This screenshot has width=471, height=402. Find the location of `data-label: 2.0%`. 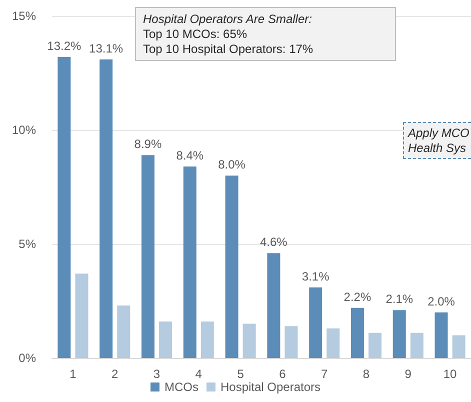

data-label: 2.0% is located at coordinates (442, 301).